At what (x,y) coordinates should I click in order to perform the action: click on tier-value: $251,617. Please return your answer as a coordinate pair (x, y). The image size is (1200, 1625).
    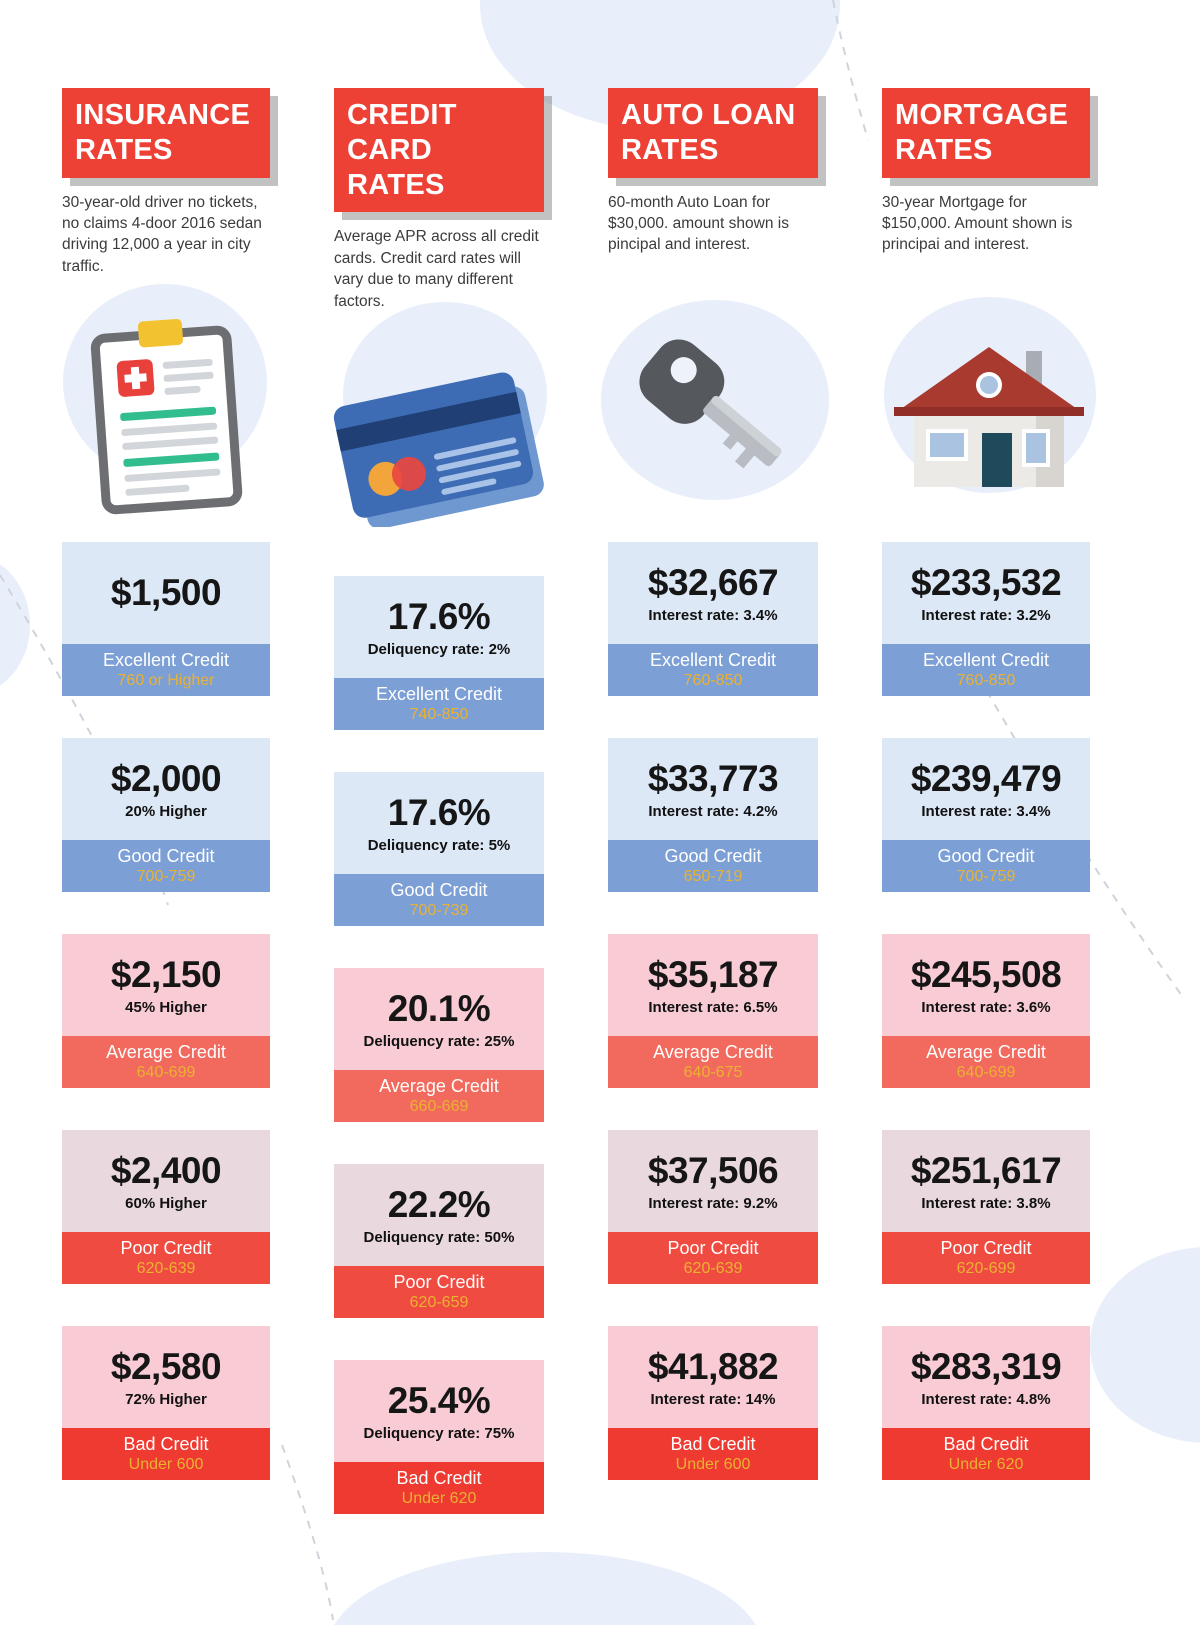
    Looking at the image, I should click on (986, 1170).